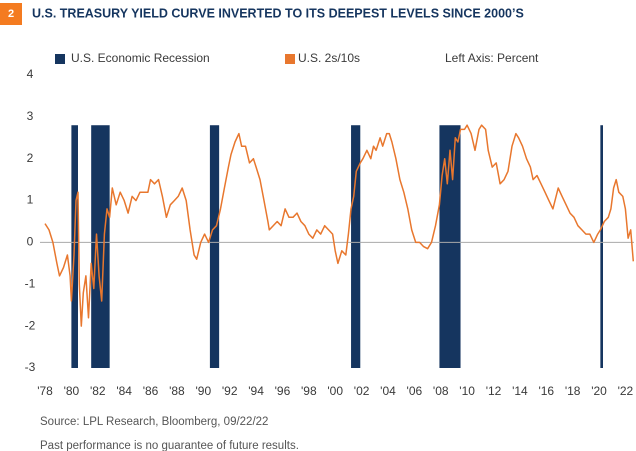 The width and height of the screenshot is (636, 451). I want to click on y-tick-label: -3, so click(30, 367).